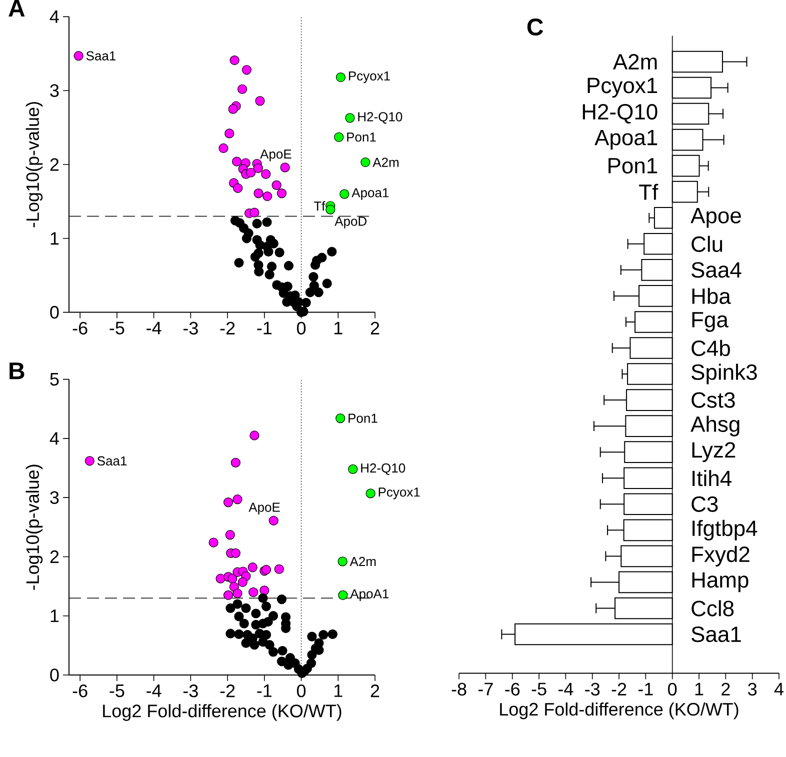  What do you see at coordinates (34, 527) in the screenshot?
I see `y-axis-title: -Log10(p-value)` at bounding box center [34, 527].